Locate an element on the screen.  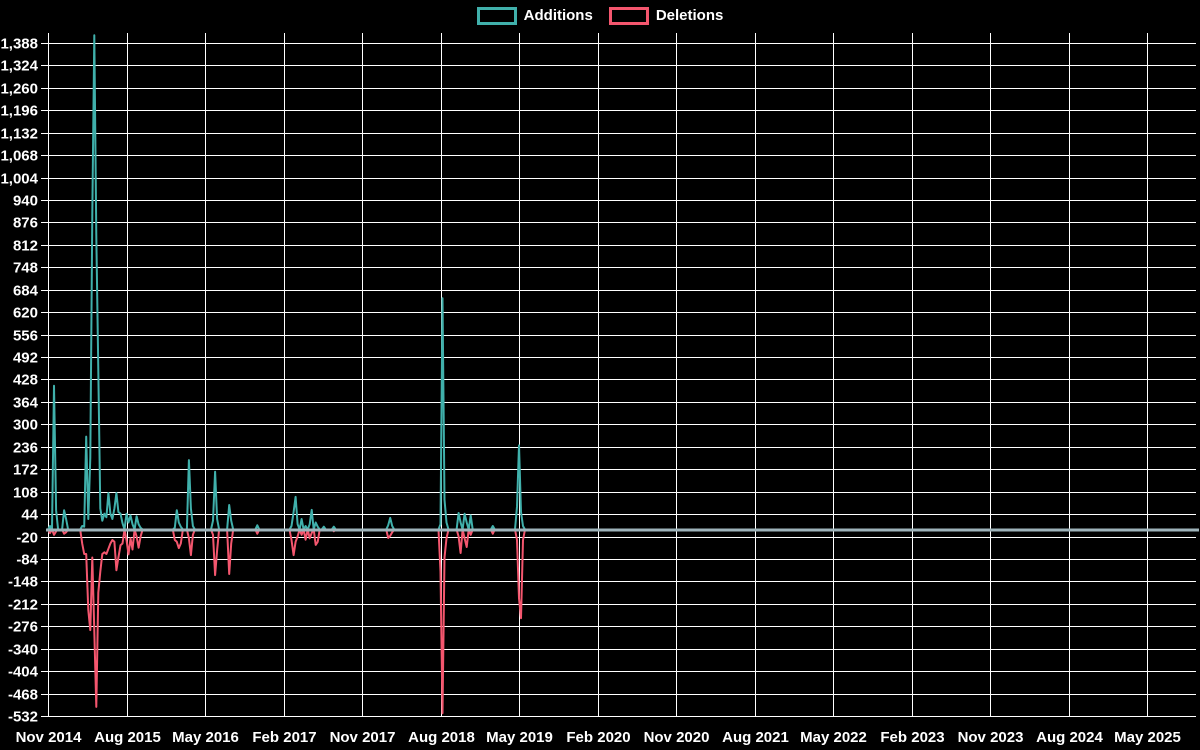
legend-label-additions: Additions is located at coordinates (558, 15).